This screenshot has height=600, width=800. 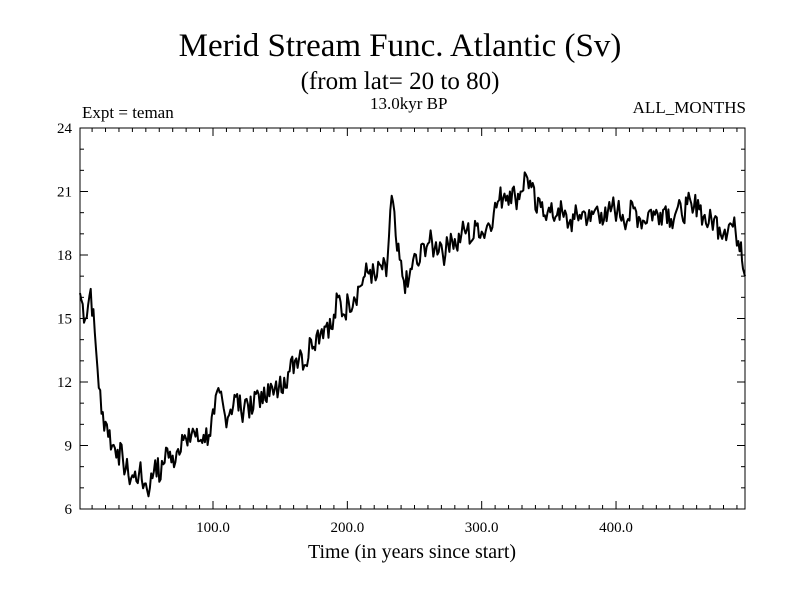 I want to click on experiment-label: Expt = teman, so click(x=128, y=112).